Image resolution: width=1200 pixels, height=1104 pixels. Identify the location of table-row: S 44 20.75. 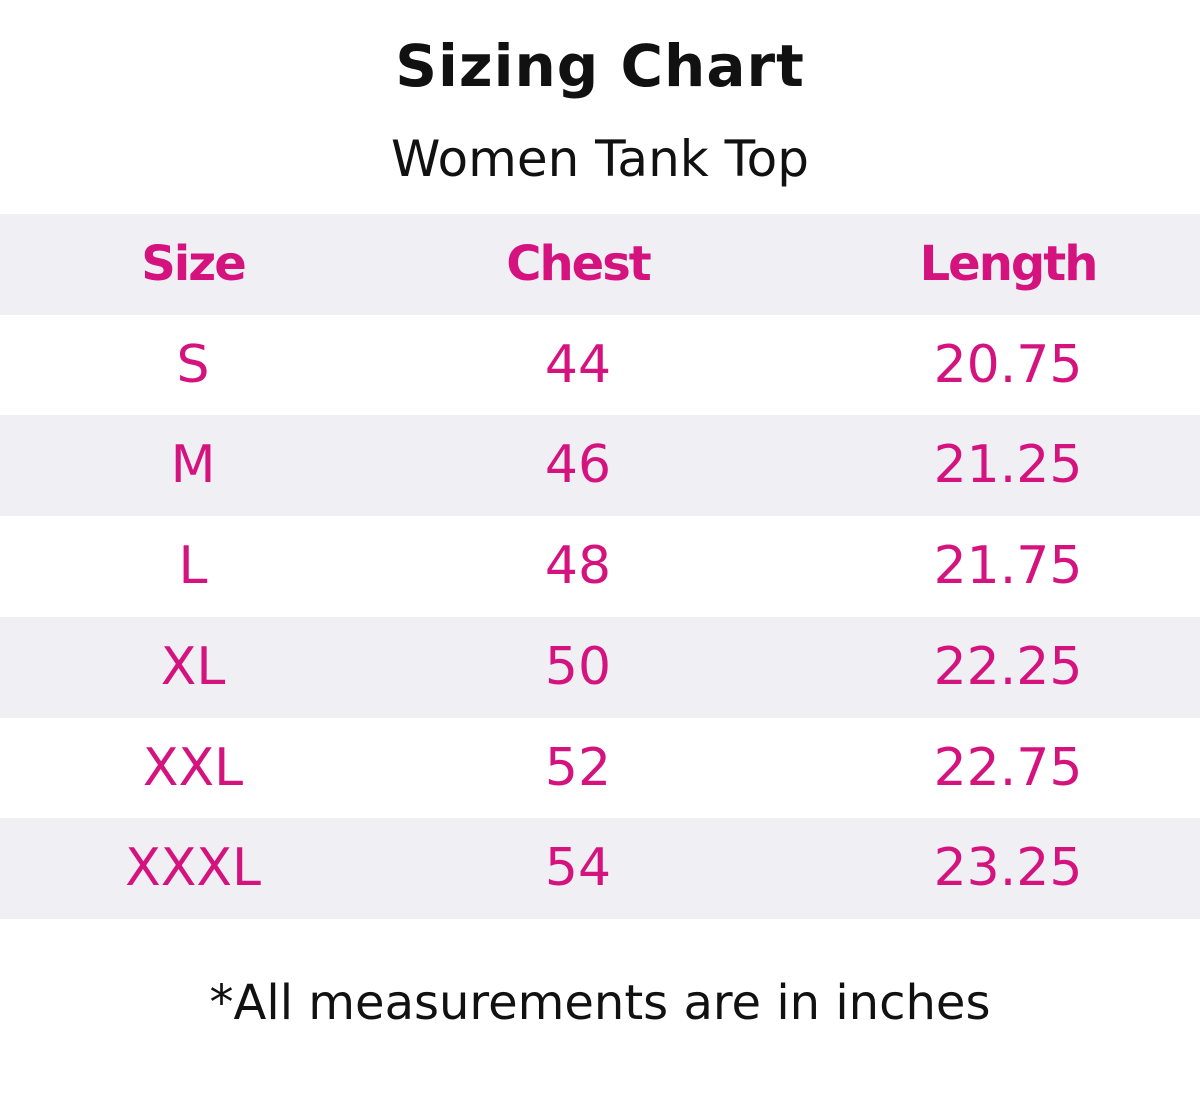
(600, 365).